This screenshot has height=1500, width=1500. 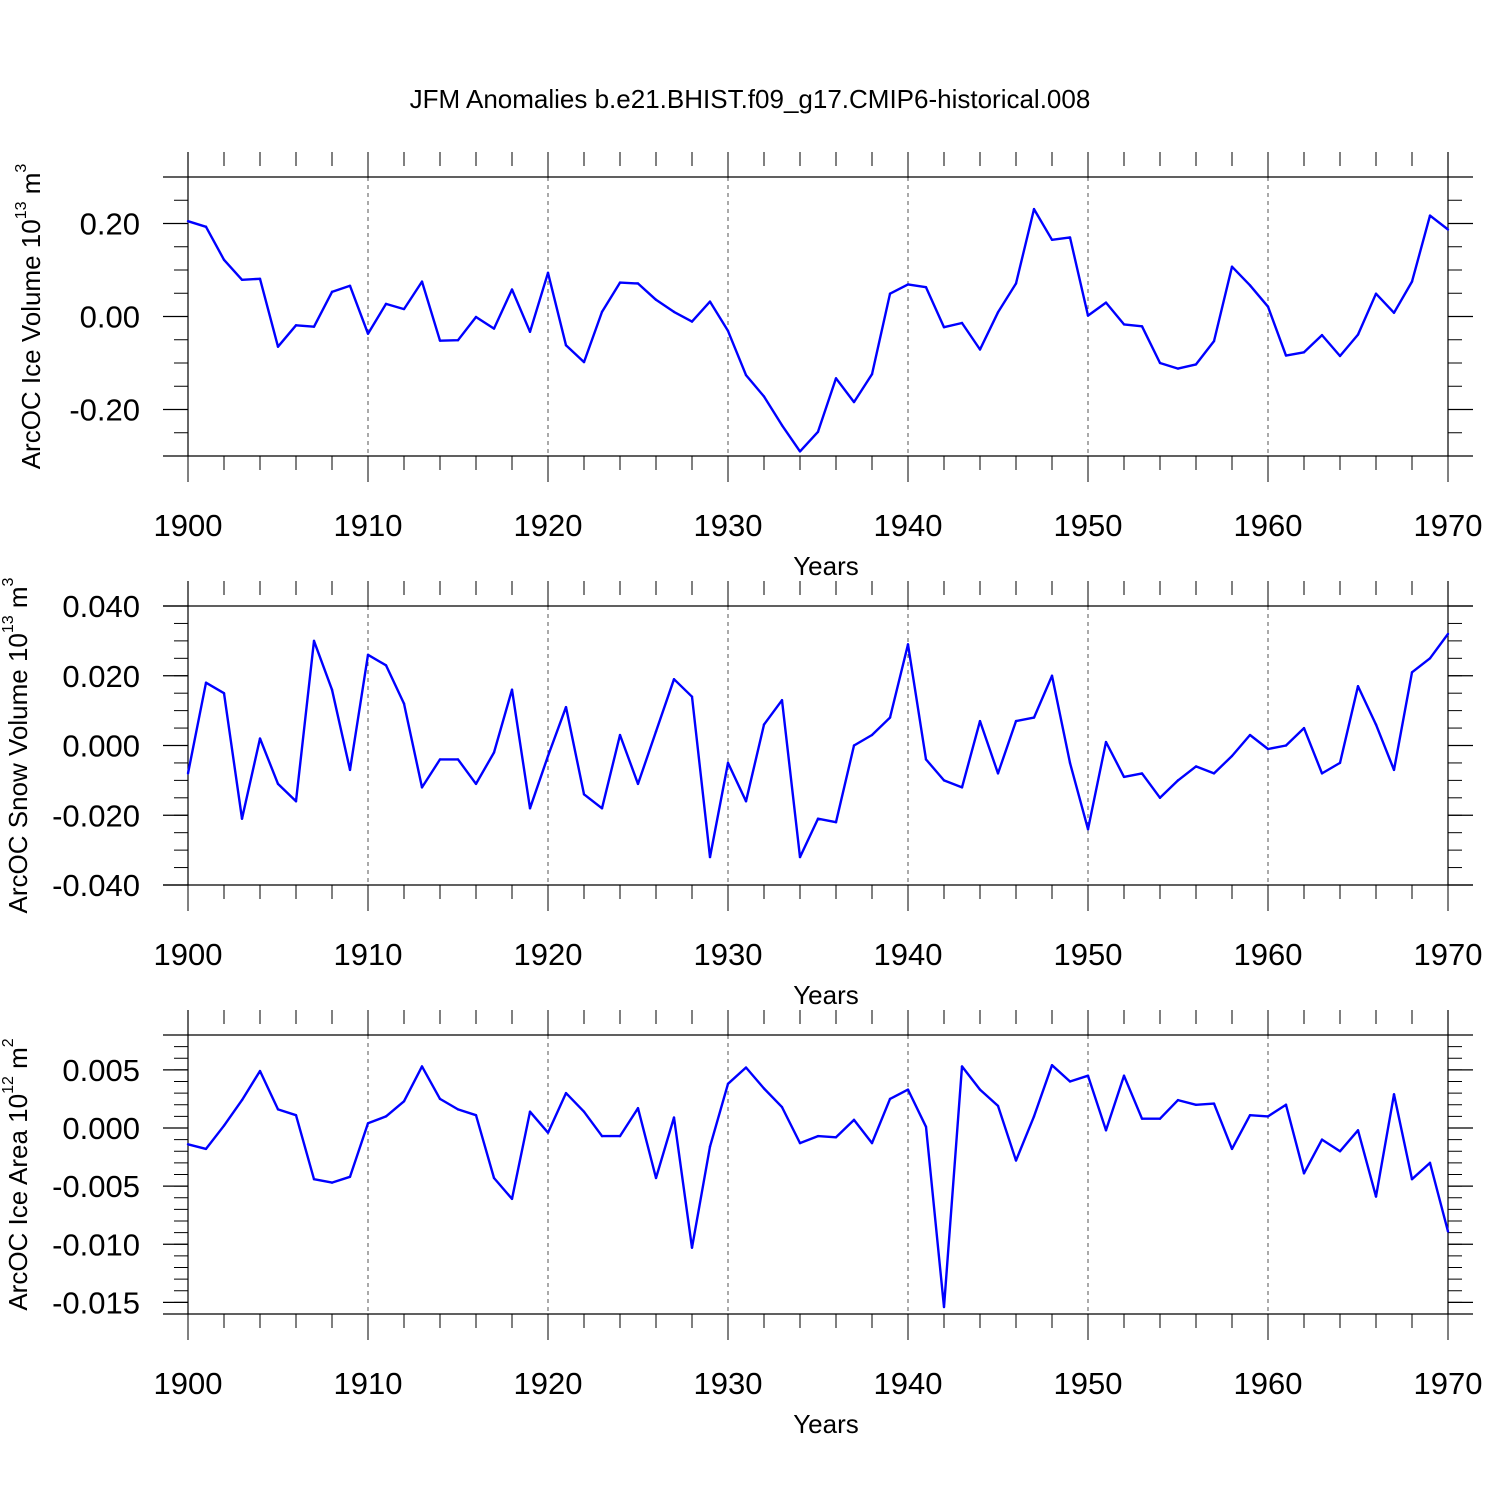 What do you see at coordinates (368, 525) in the screenshot?
I see `x-tick-label: 1910` at bounding box center [368, 525].